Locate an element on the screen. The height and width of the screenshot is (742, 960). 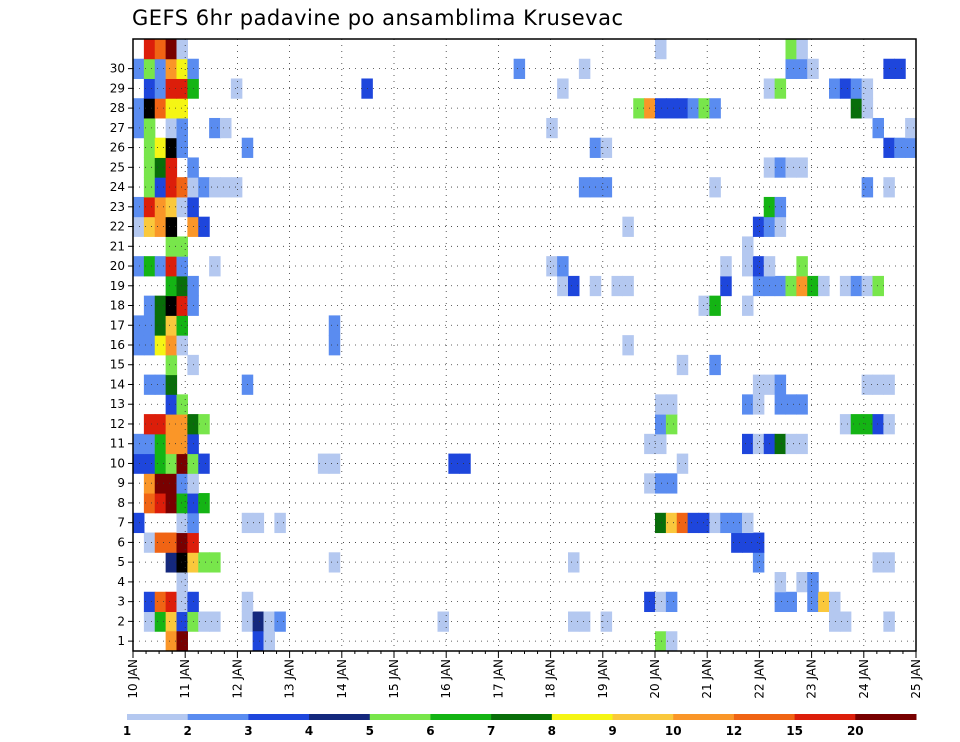
x-tick-label: 18 JAN is located at coordinates (551, 679).